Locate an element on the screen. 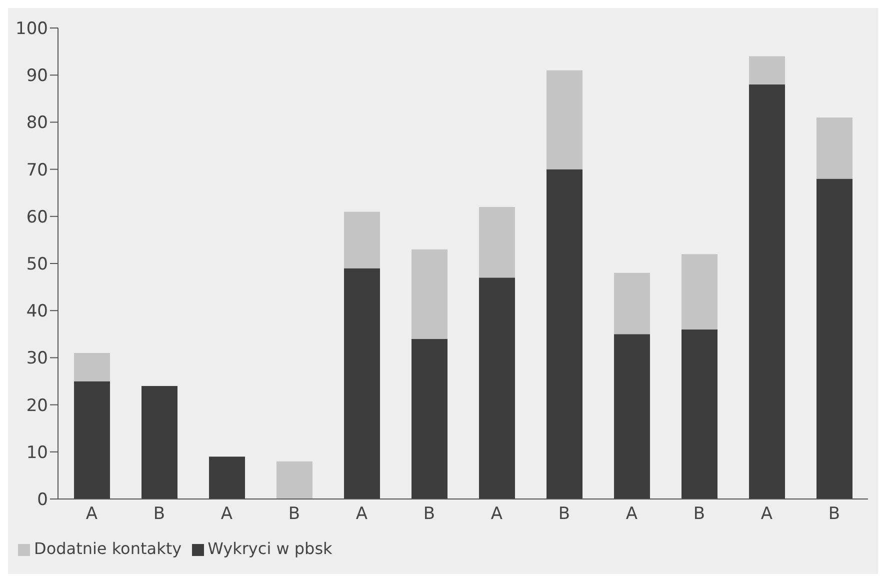  y-tick-label: 20 is located at coordinates (37, 406).